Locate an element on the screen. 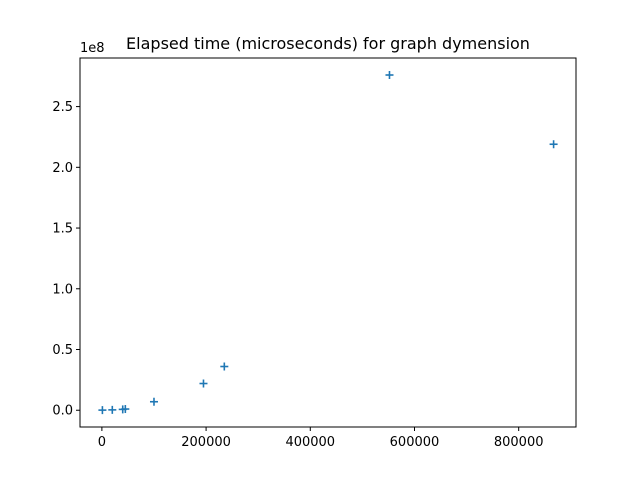  y-tick-label: 1.5 is located at coordinates (62, 229).